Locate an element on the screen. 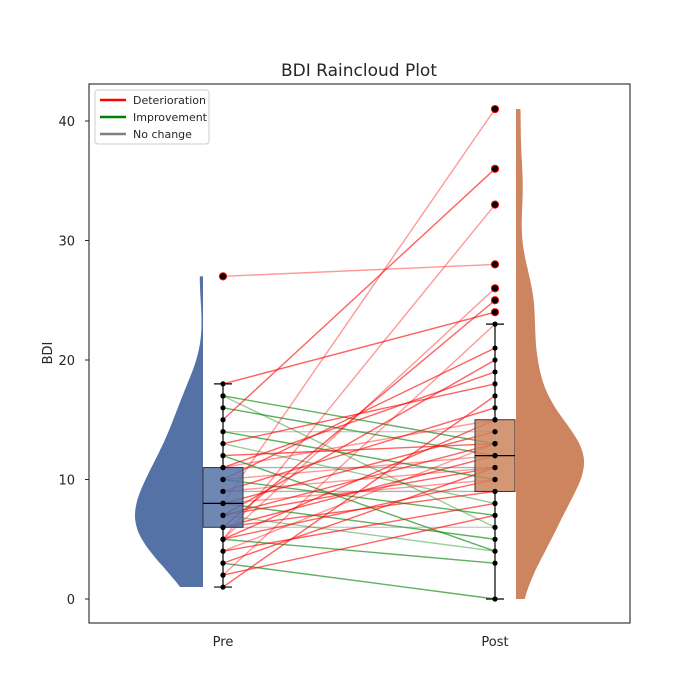 This screenshot has width=700, height=700. x-tick-label: Post is located at coordinates (494, 642).